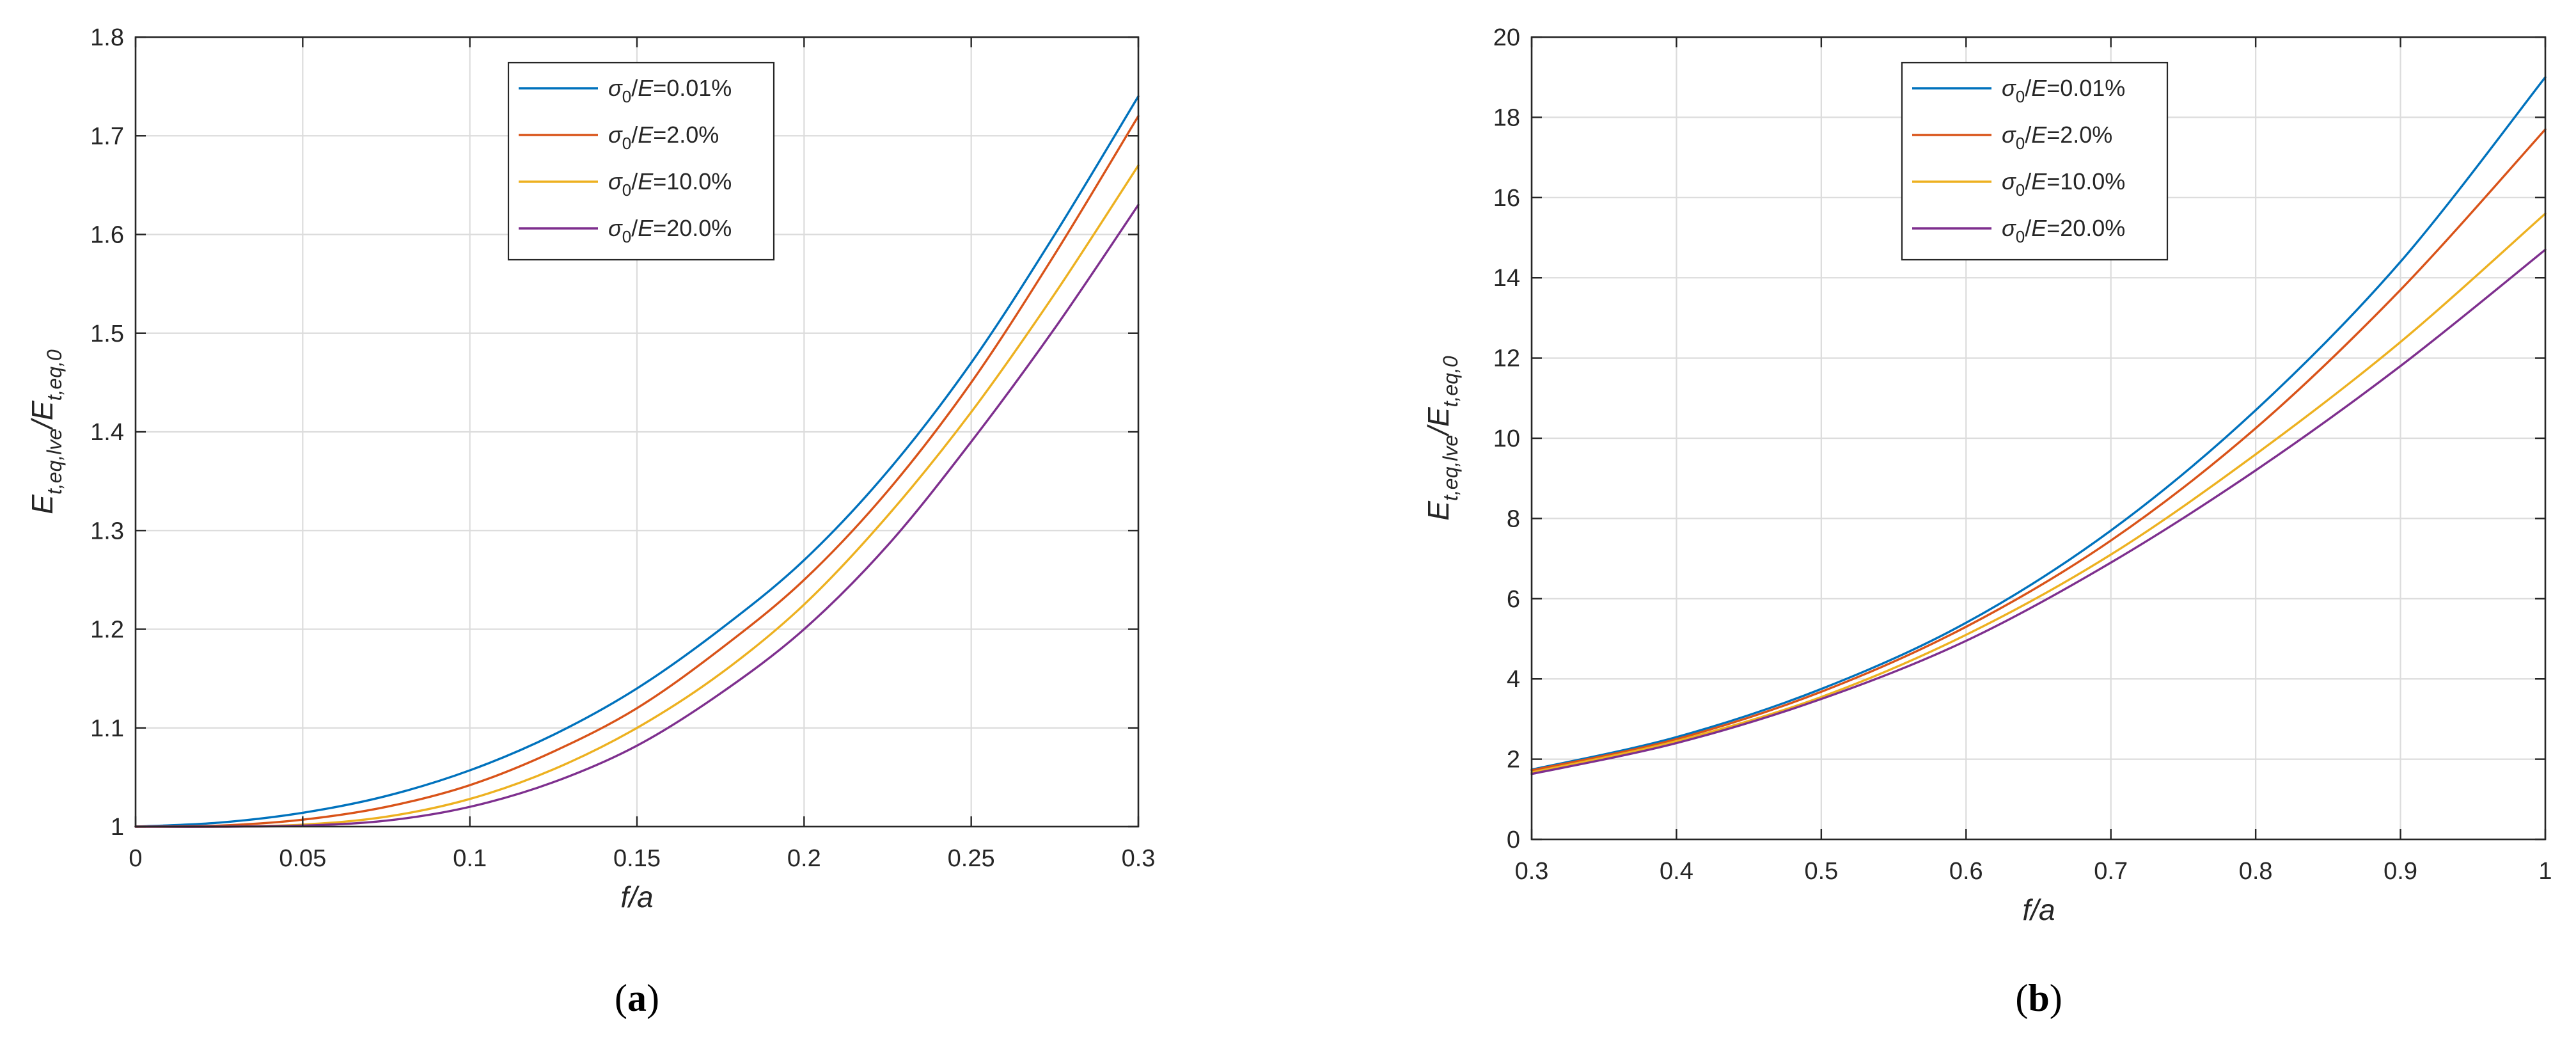  I want to click on y-tick-label: 1.8, so click(107, 37).